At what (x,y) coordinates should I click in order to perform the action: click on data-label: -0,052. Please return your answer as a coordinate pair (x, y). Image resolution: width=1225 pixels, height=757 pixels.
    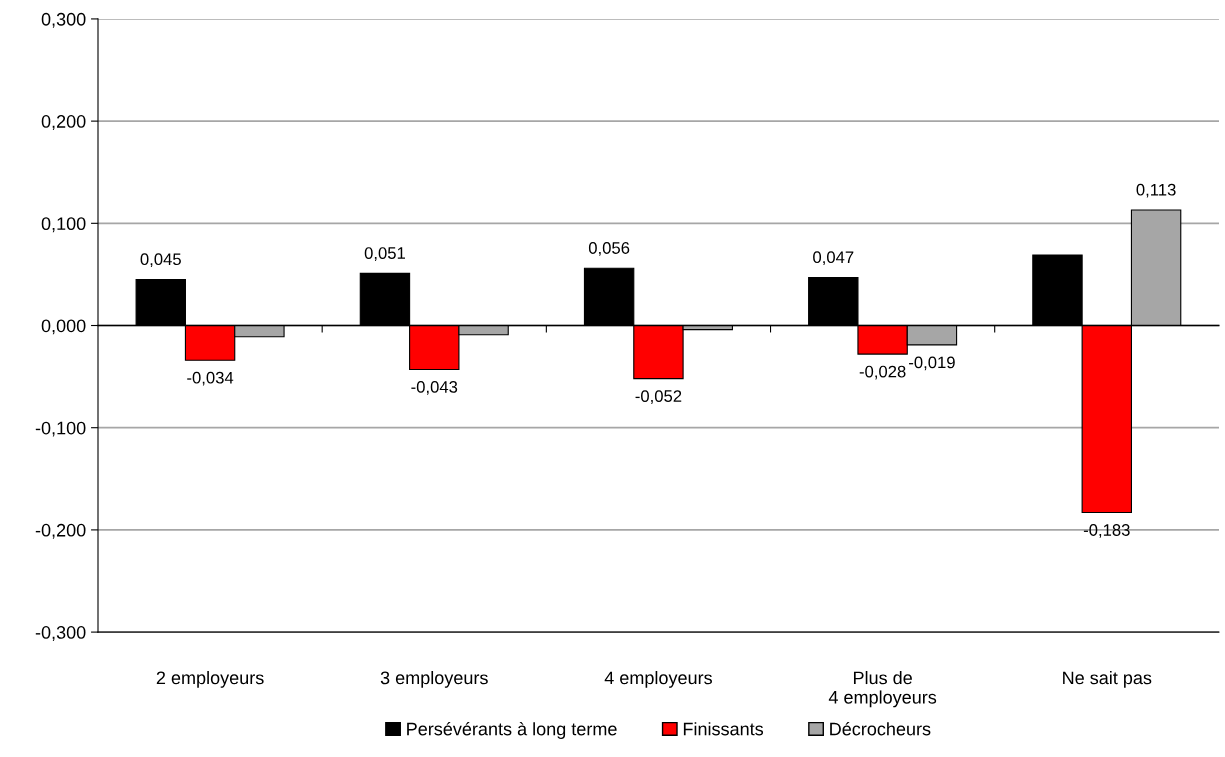
    Looking at the image, I should click on (658, 397).